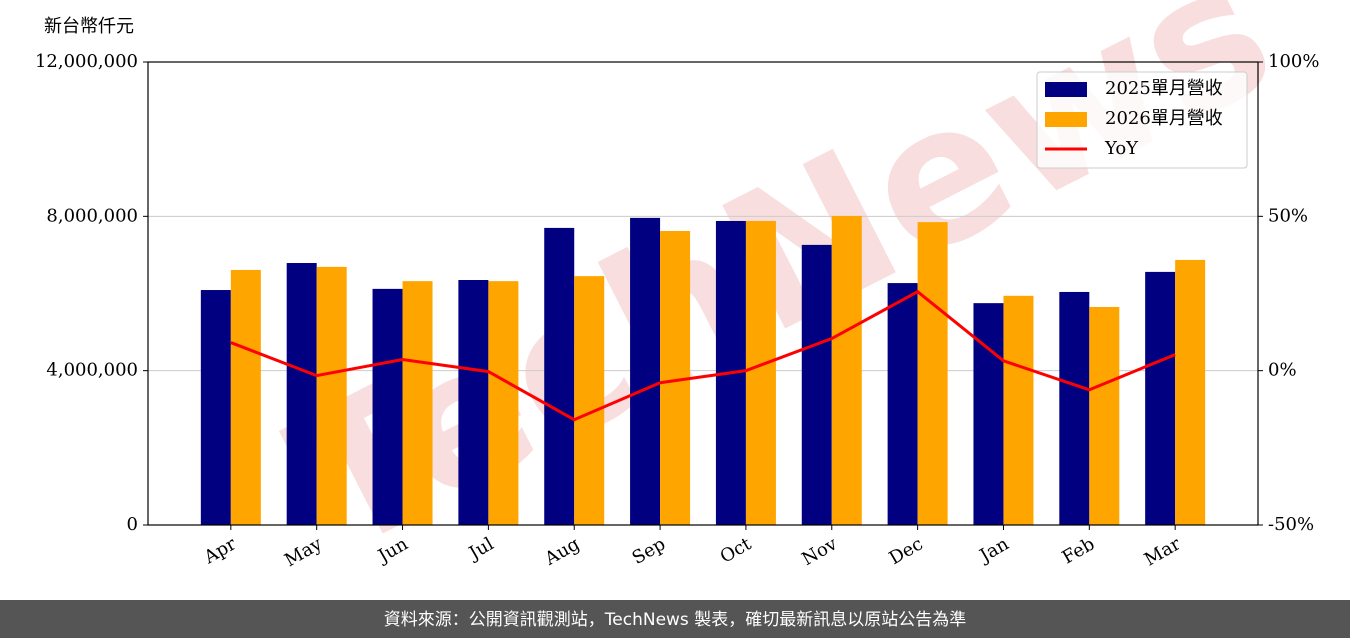 This screenshot has height=638, width=1350. What do you see at coordinates (1164, 88) in the screenshot?
I see `legend-label: 2025單月營收` at bounding box center [1164, 88].